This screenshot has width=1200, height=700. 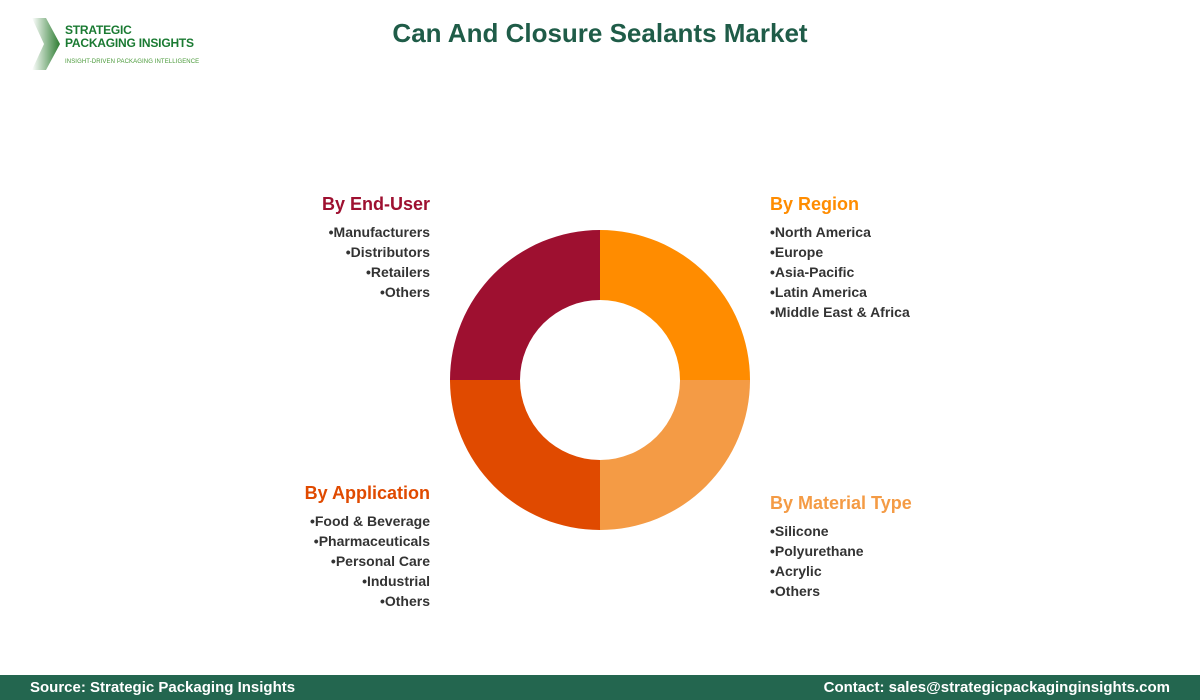 I want to click on donut-segment-by-end-user, so click(x=525, y=305).